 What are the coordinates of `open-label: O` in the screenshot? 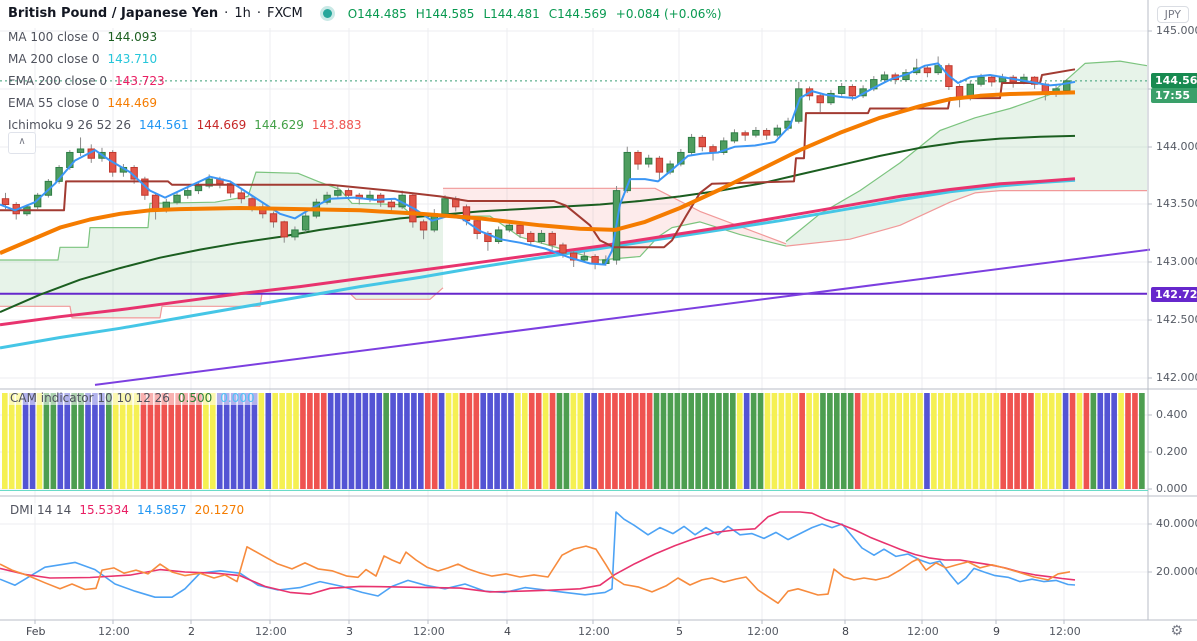 It's located at (352, 13).